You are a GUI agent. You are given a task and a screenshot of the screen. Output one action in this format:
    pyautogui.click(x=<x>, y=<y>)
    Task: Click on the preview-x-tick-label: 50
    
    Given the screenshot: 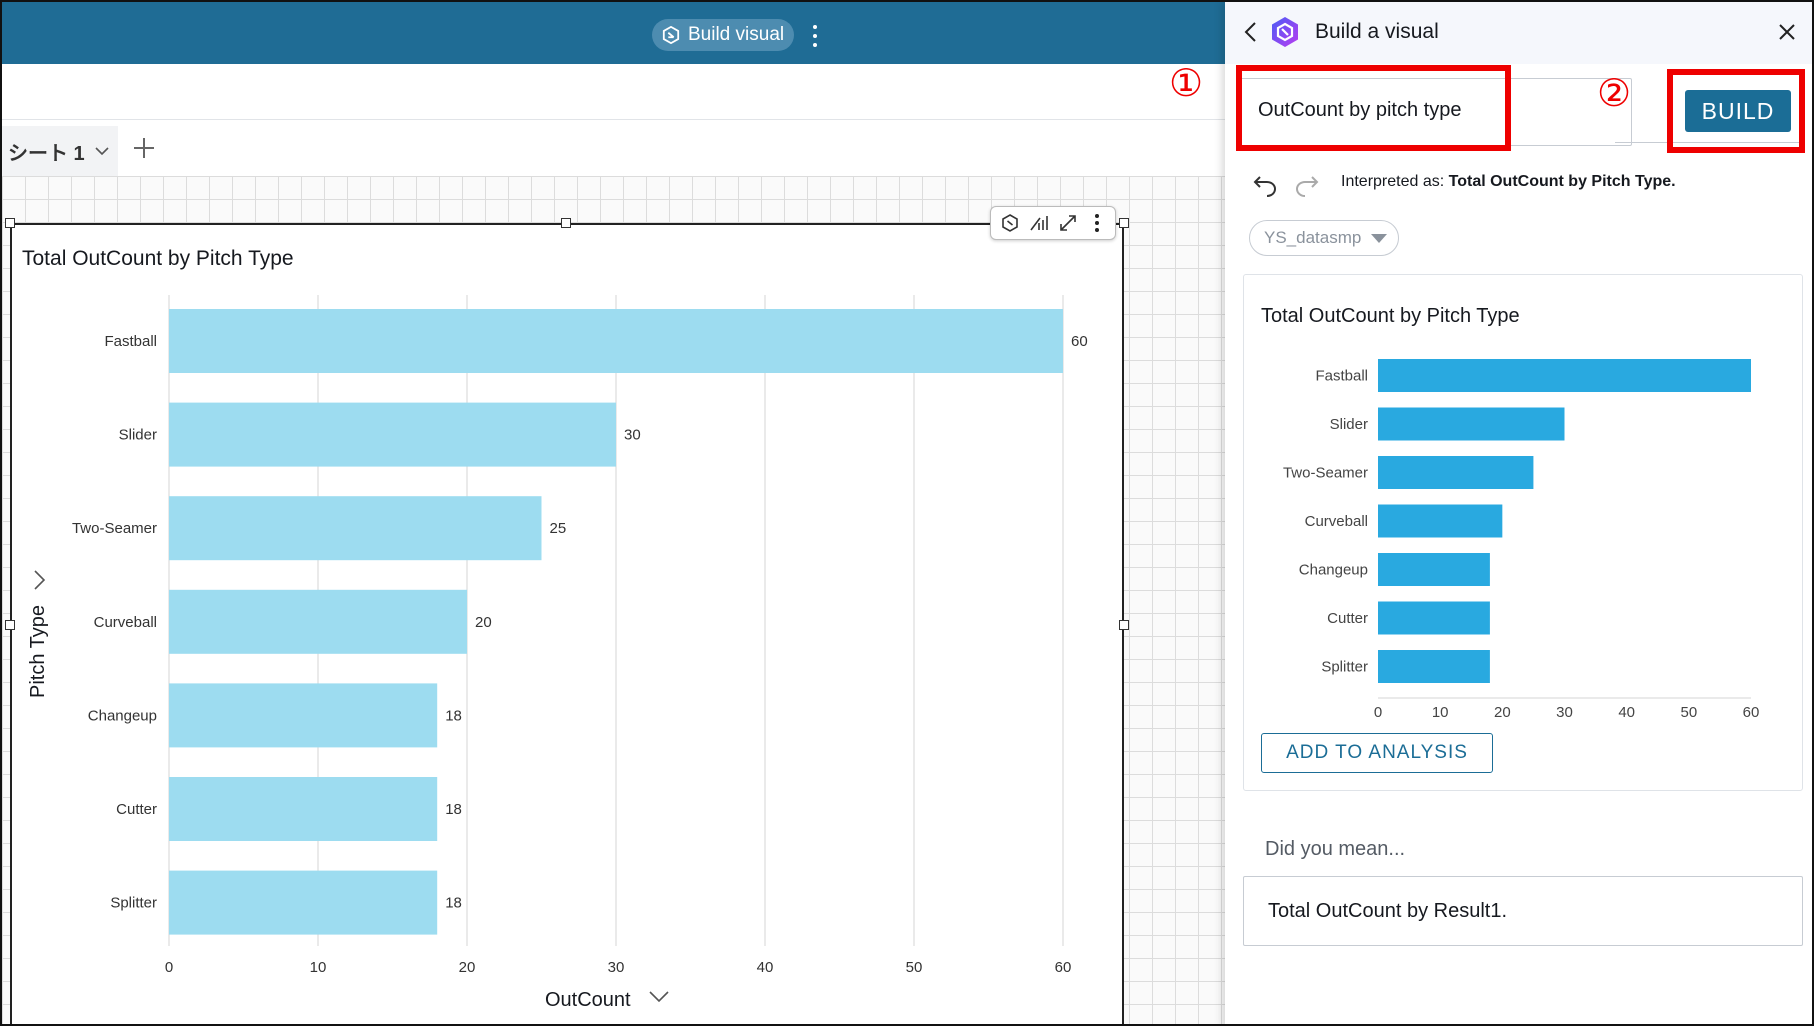 What is the action you would take?
    pyautogui.click(x=1688, y=712)
    